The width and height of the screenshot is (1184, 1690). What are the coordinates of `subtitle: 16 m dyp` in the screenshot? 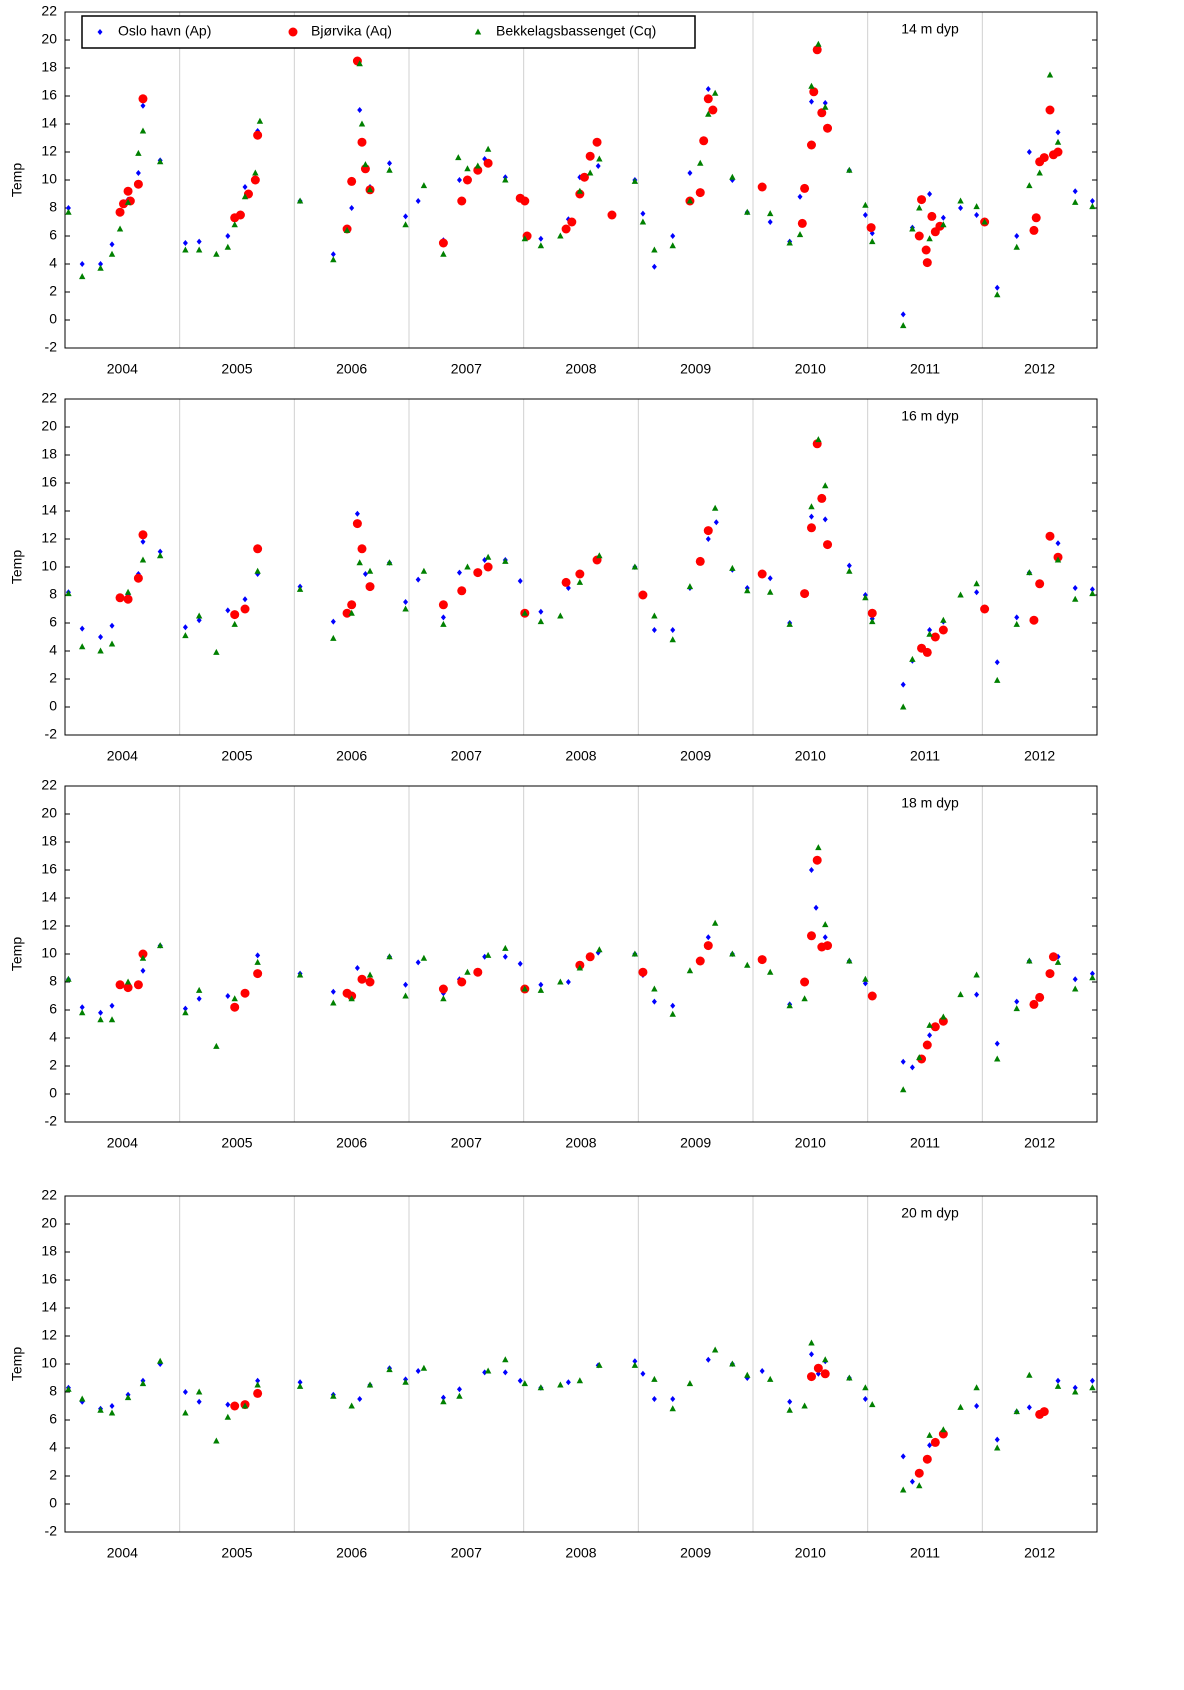 It's located at (930, 416).